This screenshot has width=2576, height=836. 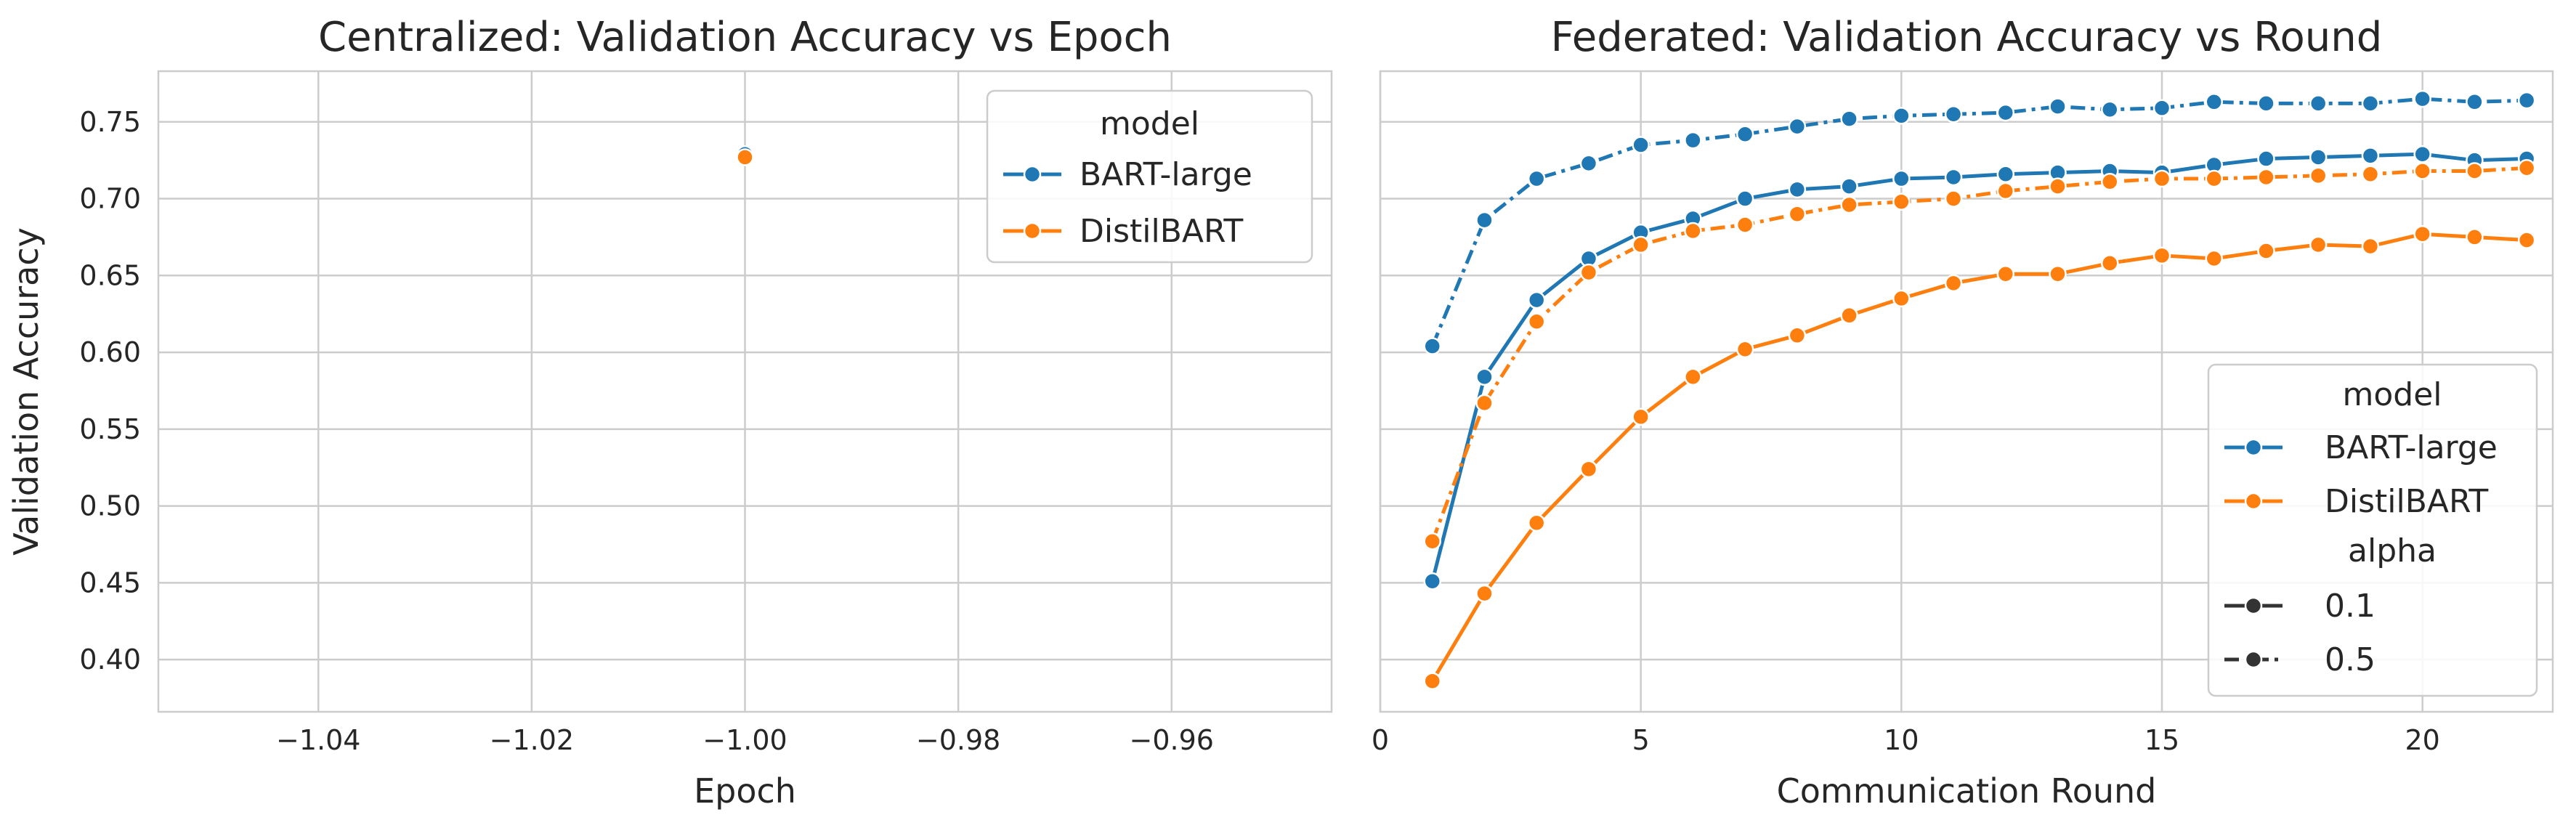 I want to click on y-axis-label: Validation Accuracy, so click(x=26, y=391).